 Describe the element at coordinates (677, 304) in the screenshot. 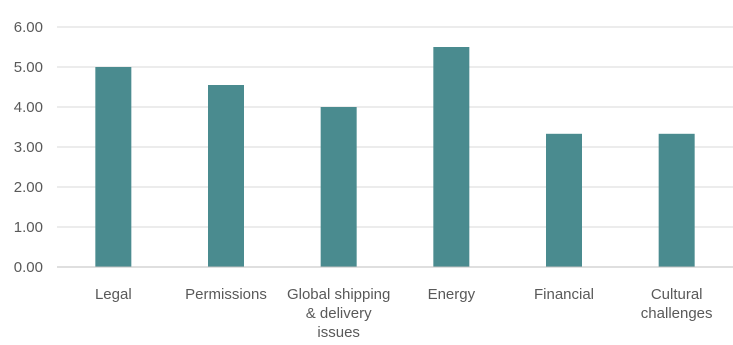

I see `x-category-label: Cultural challenges` at that location.